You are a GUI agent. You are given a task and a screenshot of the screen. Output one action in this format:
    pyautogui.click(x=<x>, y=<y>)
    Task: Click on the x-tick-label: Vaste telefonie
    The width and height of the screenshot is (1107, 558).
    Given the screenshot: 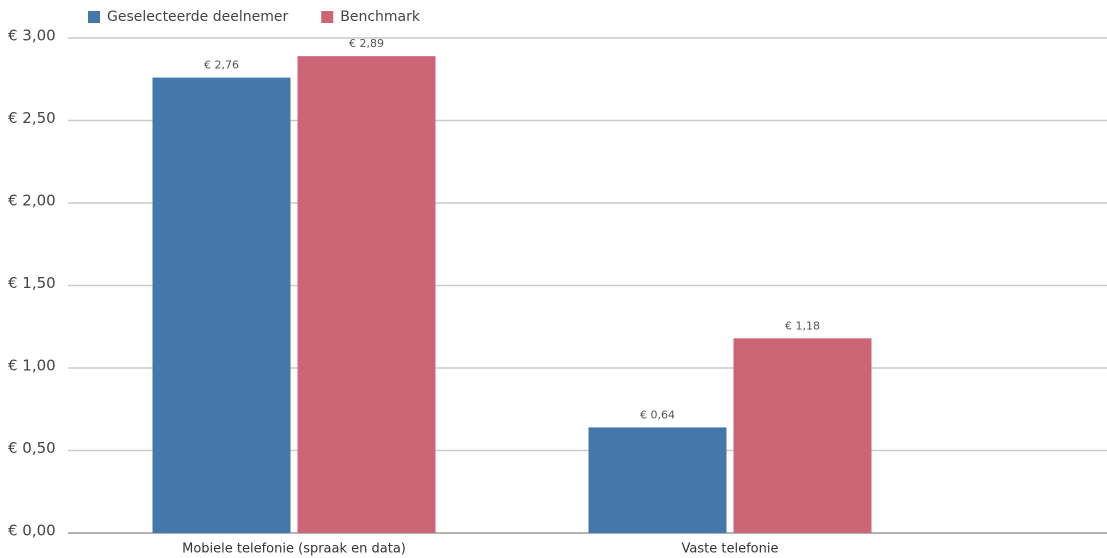 What is the action you would take?
    pyautogui.click(x=730, y=549)
    